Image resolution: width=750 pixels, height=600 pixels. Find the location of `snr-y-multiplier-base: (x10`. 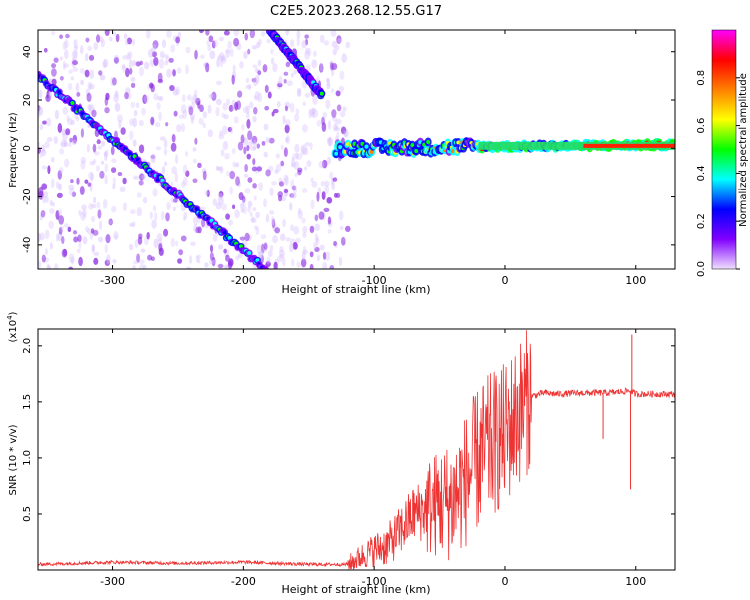

snr-y-multiplier-base: (x10 is located at coordinates (13, 331).